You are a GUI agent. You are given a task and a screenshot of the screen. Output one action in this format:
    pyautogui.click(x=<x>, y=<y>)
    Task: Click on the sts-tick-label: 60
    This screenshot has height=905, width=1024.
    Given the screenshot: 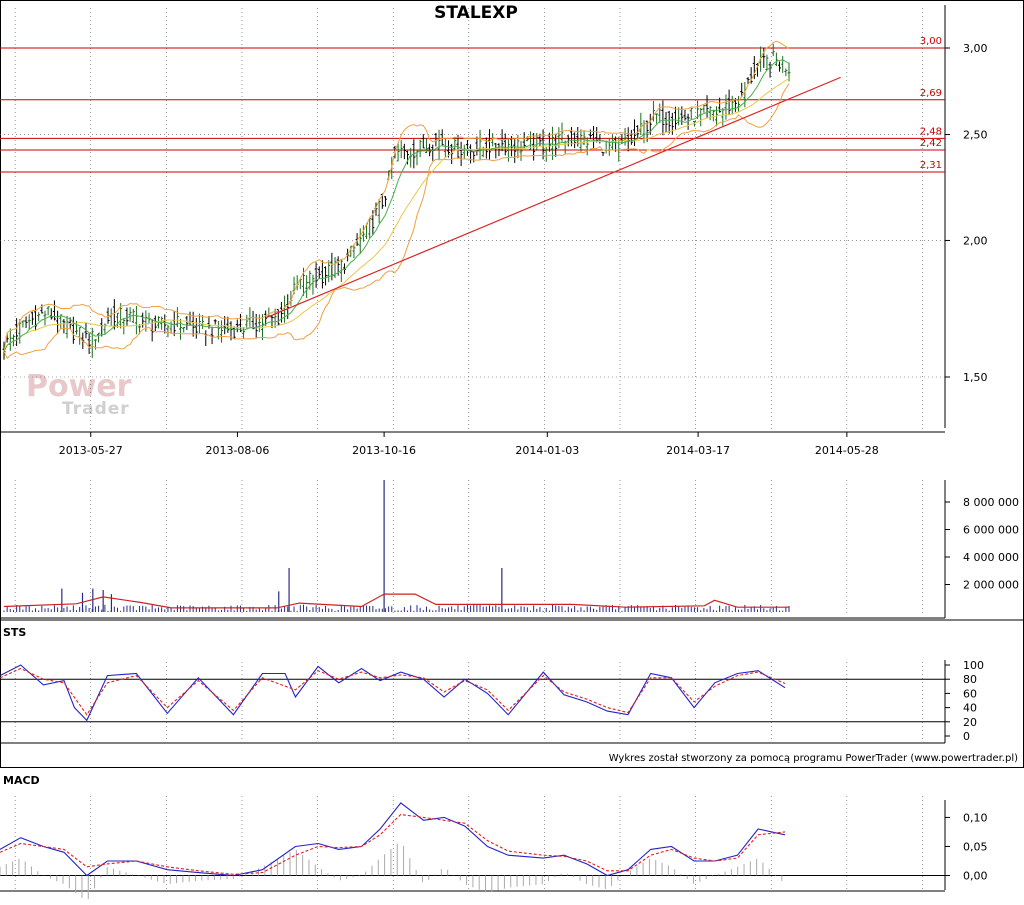 What is the action you would take?
    pyautogui.click(x=970, y=693)
    